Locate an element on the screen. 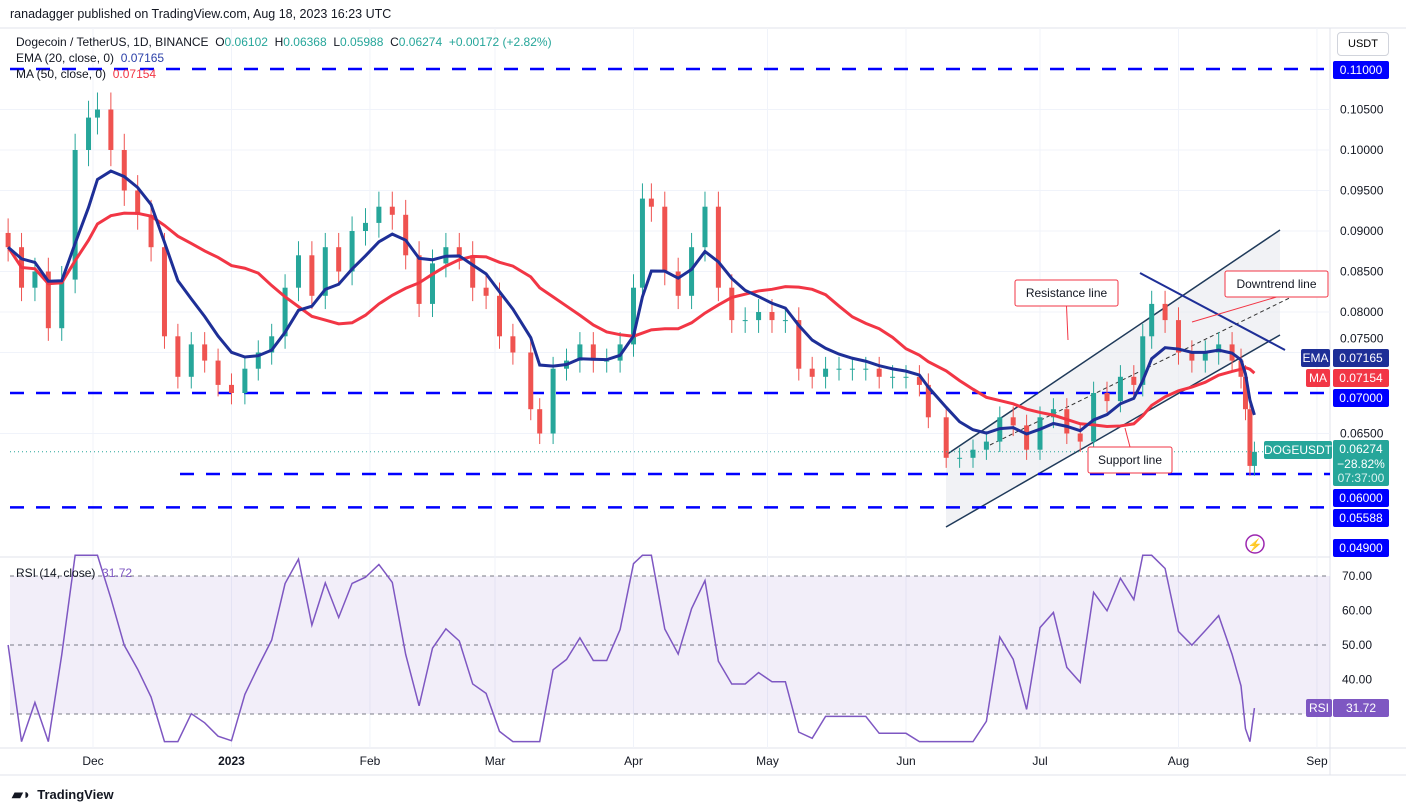 The height and width of the screenshot is (811, 1406). symbol-title: Dogecoin / TetherUS, 1D, BINANCE is located at coordinates (112, 42).